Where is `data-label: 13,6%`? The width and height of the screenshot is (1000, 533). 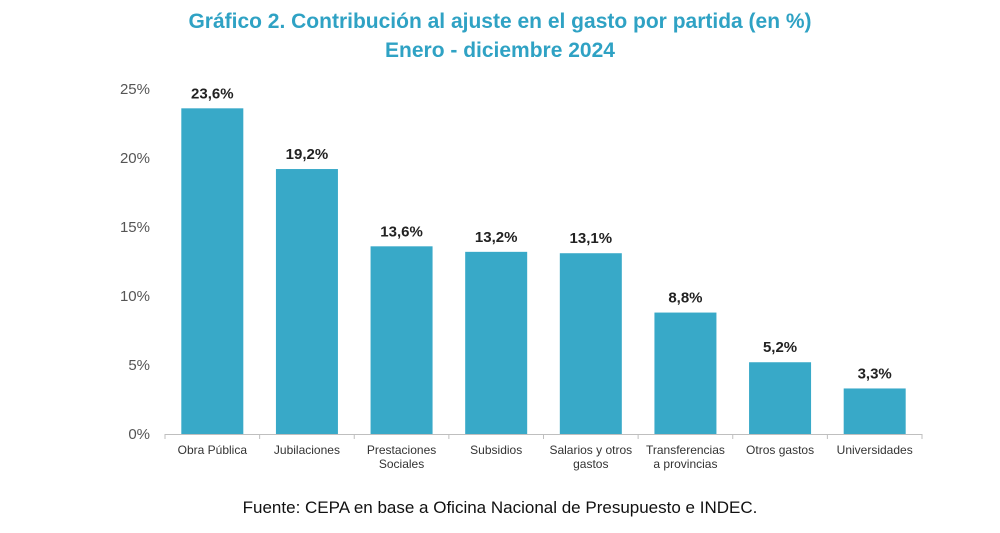
data-label: 13,6% is located at coordinates (401, 231).